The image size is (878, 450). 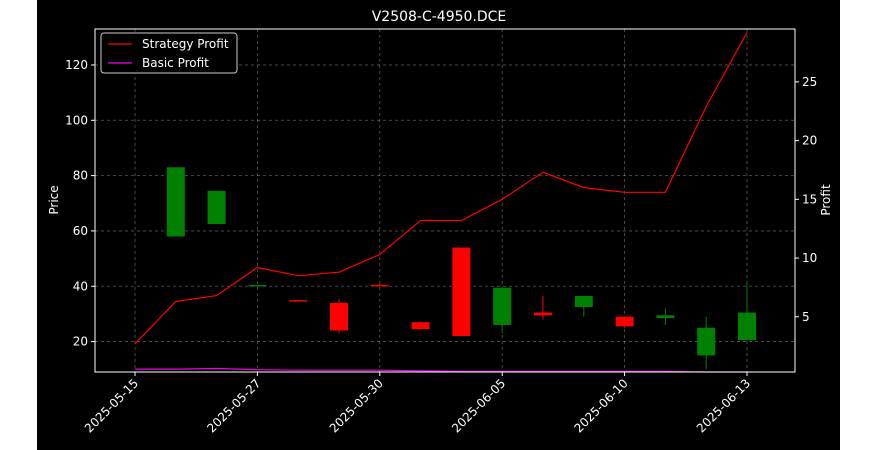 I want to click on y-axis-label-left: Price, so click(x=54, y=199).